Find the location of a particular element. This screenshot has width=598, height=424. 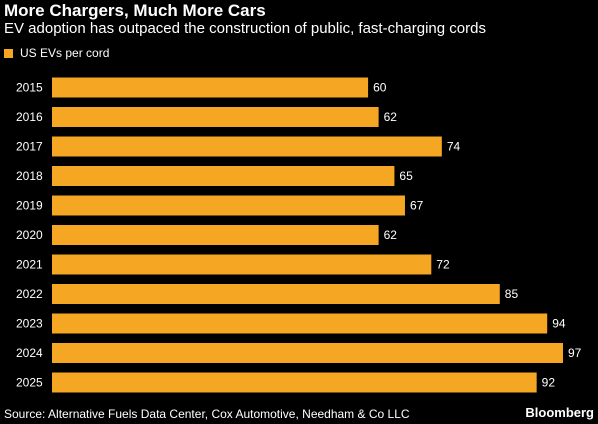

value-label-2020: 62 is located at coordinates (391, 235).